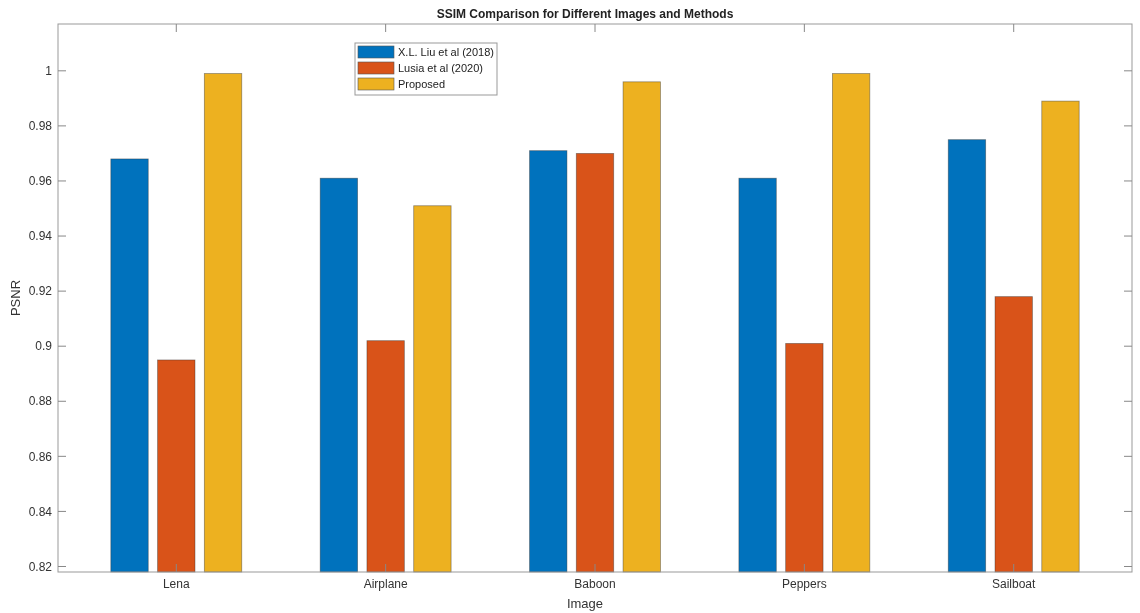 The height and width of the screenshot is (613, 1140). What do you see at coordinates (595, 584) in the screenshot?
I see `x-tick-label: Baboon` at bounding box center [595, 584].